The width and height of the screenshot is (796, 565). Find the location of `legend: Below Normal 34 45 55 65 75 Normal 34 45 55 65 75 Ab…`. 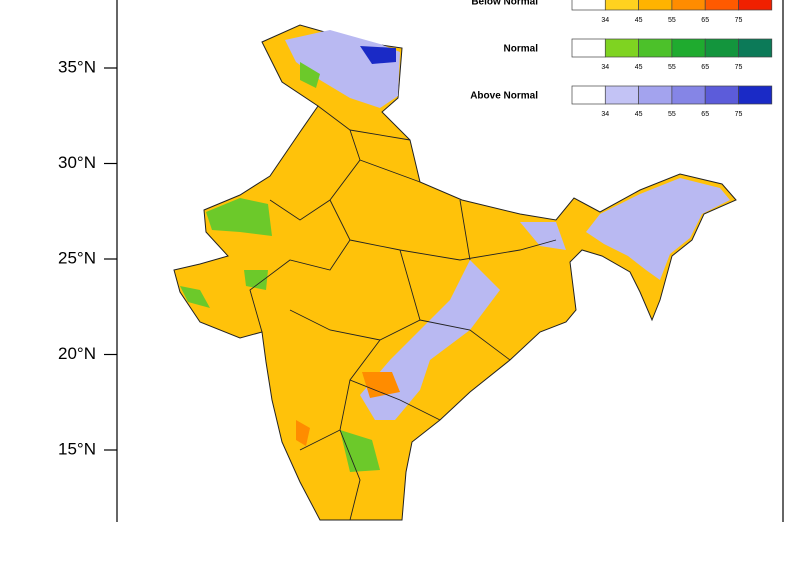

legend: Below Normal 34 45 55 65 75 Normal 34 45 55 65 75 Ab… is located at coordinates (621, 59).